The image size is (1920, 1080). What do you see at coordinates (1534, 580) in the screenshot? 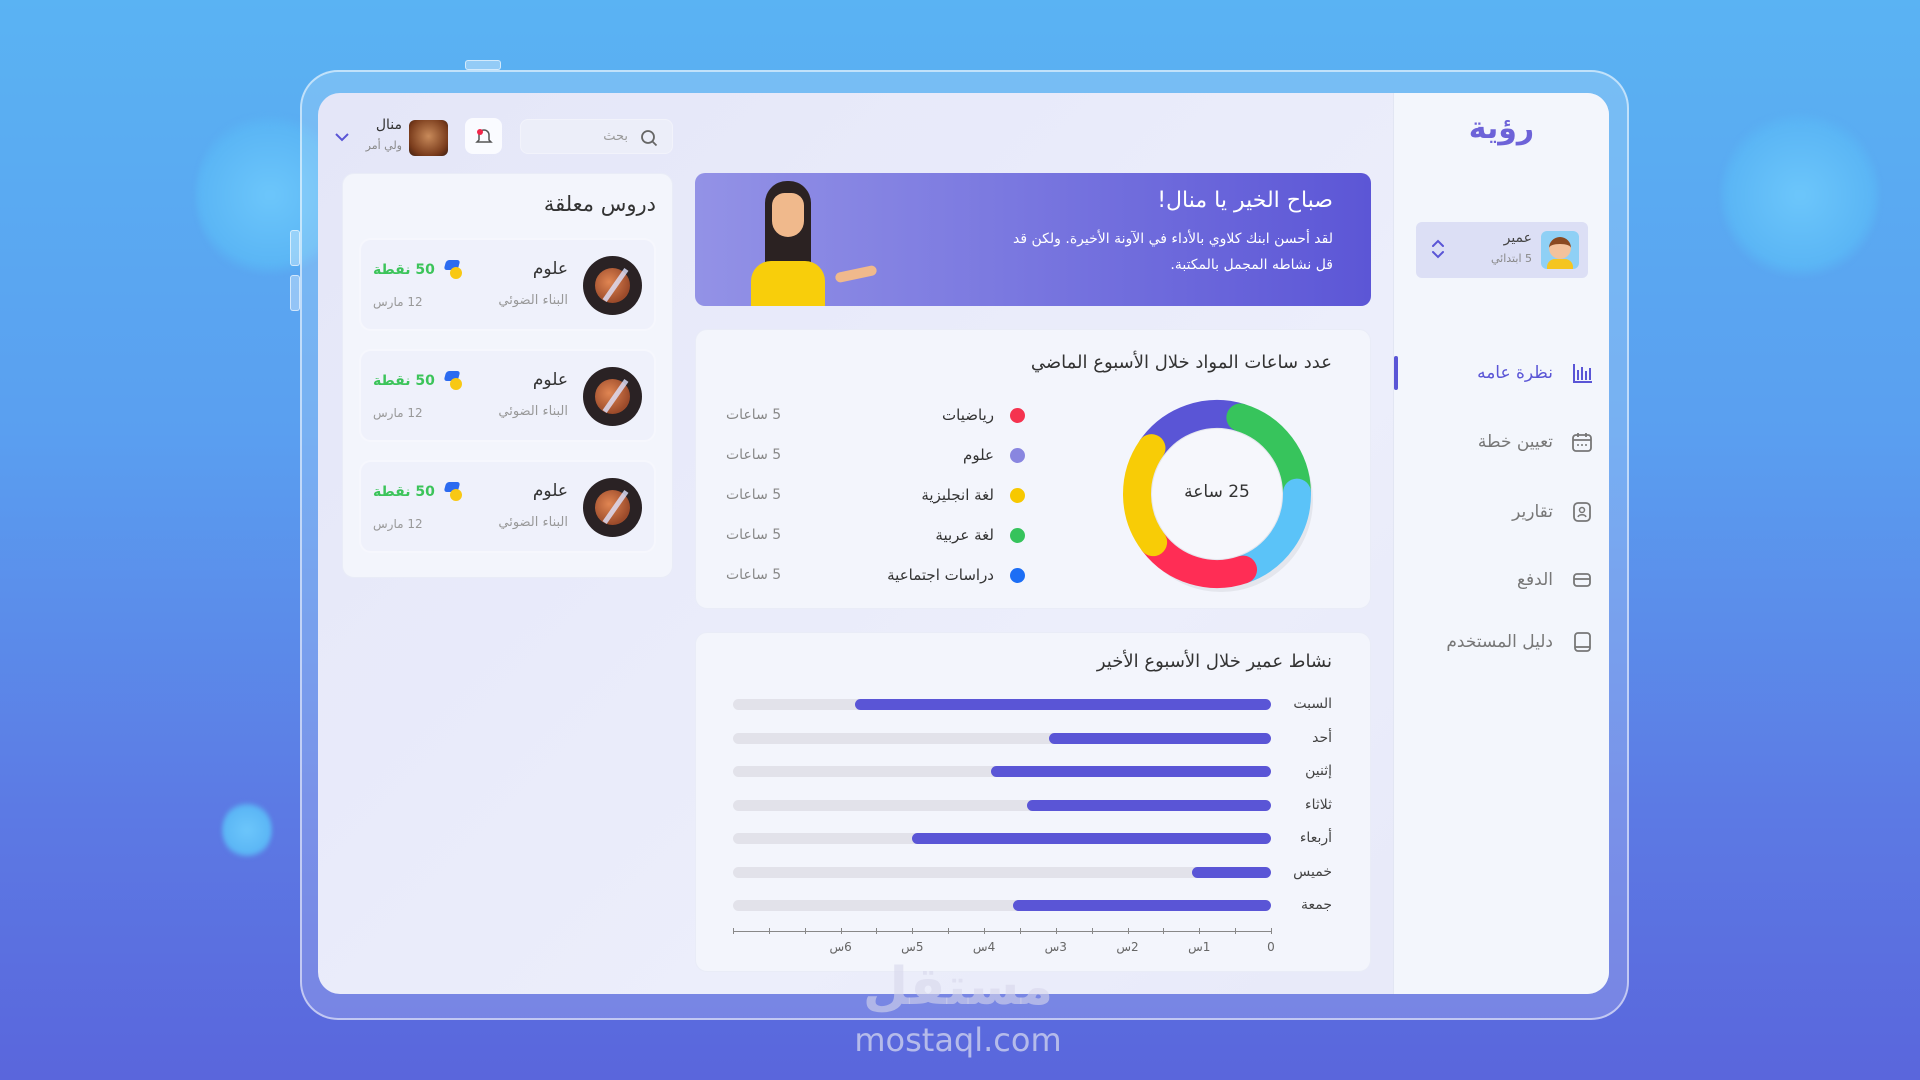
I see `sidebar-item-label: الدفع` at bounding box center [1534, 580].